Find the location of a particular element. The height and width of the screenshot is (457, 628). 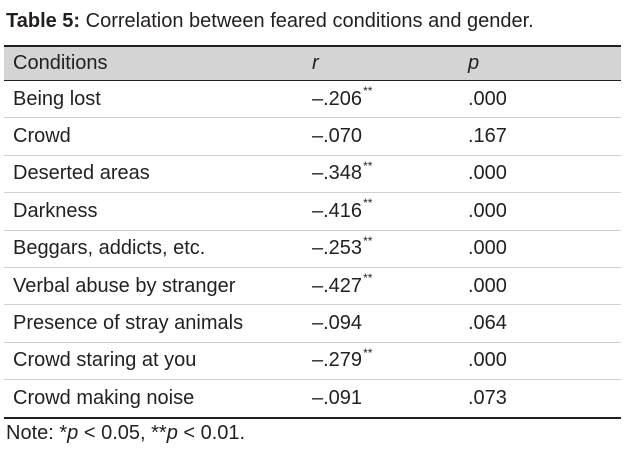

cell-condition: Verbal abuse by stranger is located at coordinates (124, 285).